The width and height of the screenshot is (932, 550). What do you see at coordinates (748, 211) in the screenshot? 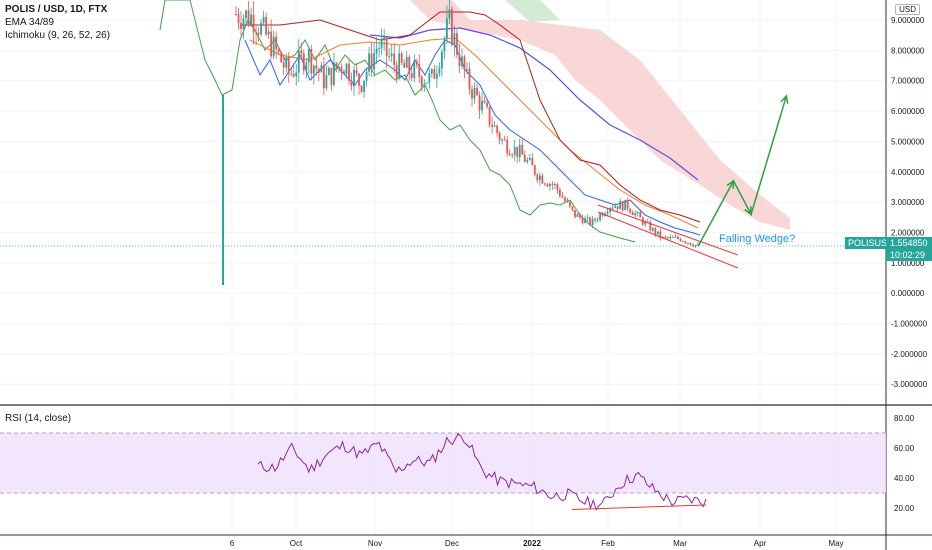
I see `projection-arrowhead` at bounding box center [748, 211].